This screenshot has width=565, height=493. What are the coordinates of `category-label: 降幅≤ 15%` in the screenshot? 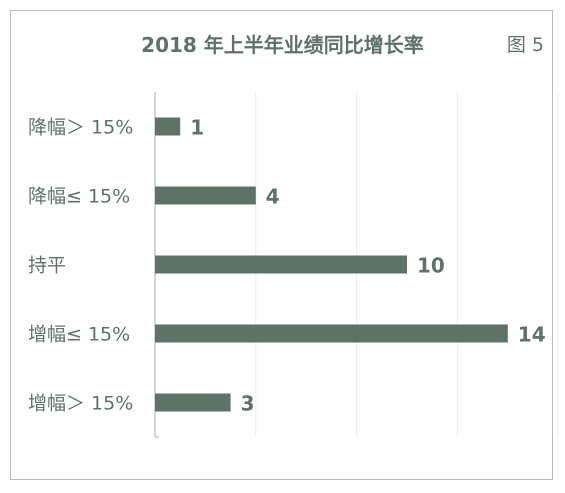 It's located at (79, 197).